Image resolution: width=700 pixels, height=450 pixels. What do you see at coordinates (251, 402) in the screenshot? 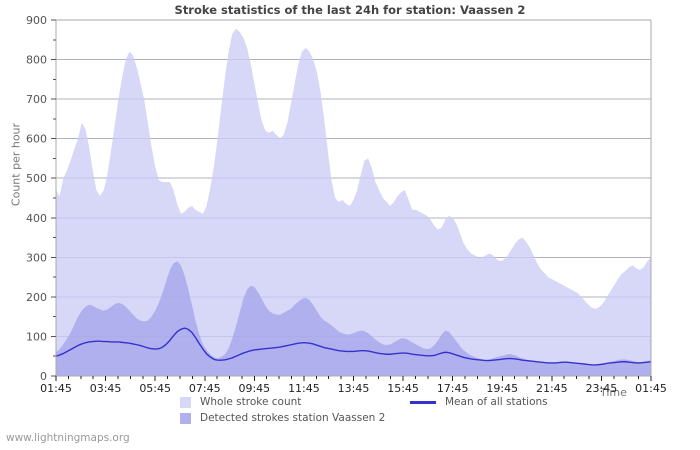
I see `legend-label-whole-stroke-count: Whole stroke count` at bounding box center [251, 402].